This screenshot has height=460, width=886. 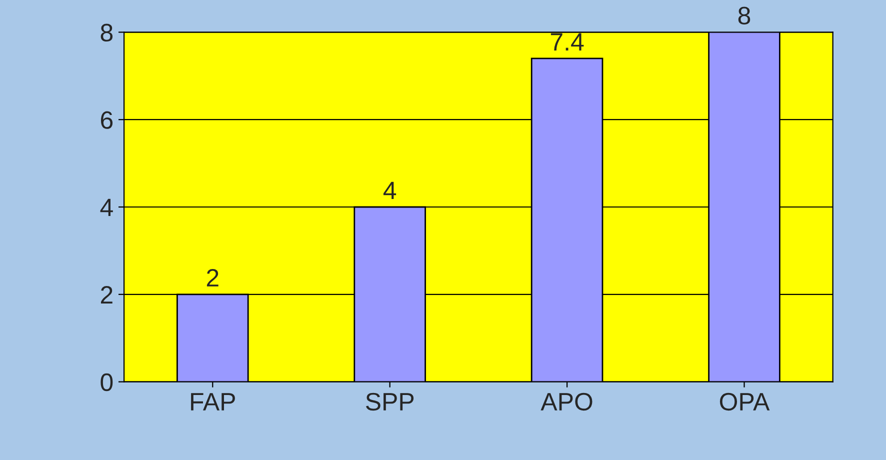 What do you see at coordinates (106, 33) in the screenshot?
I see `y-tick-label: 8` at bounding box center [106, 33].